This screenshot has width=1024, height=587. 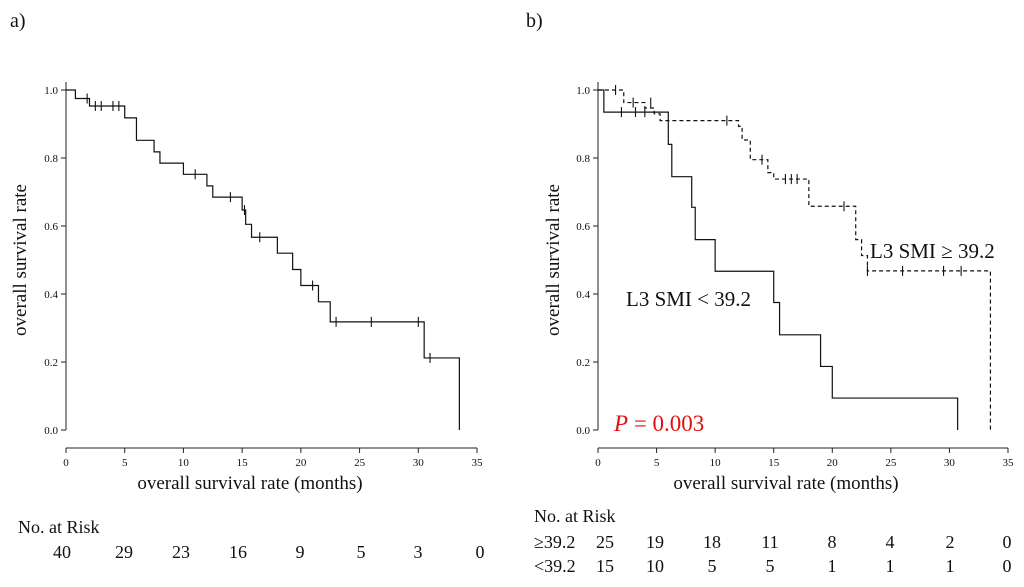 I want to click on risk-count: 29, so click(x=124, y=552).